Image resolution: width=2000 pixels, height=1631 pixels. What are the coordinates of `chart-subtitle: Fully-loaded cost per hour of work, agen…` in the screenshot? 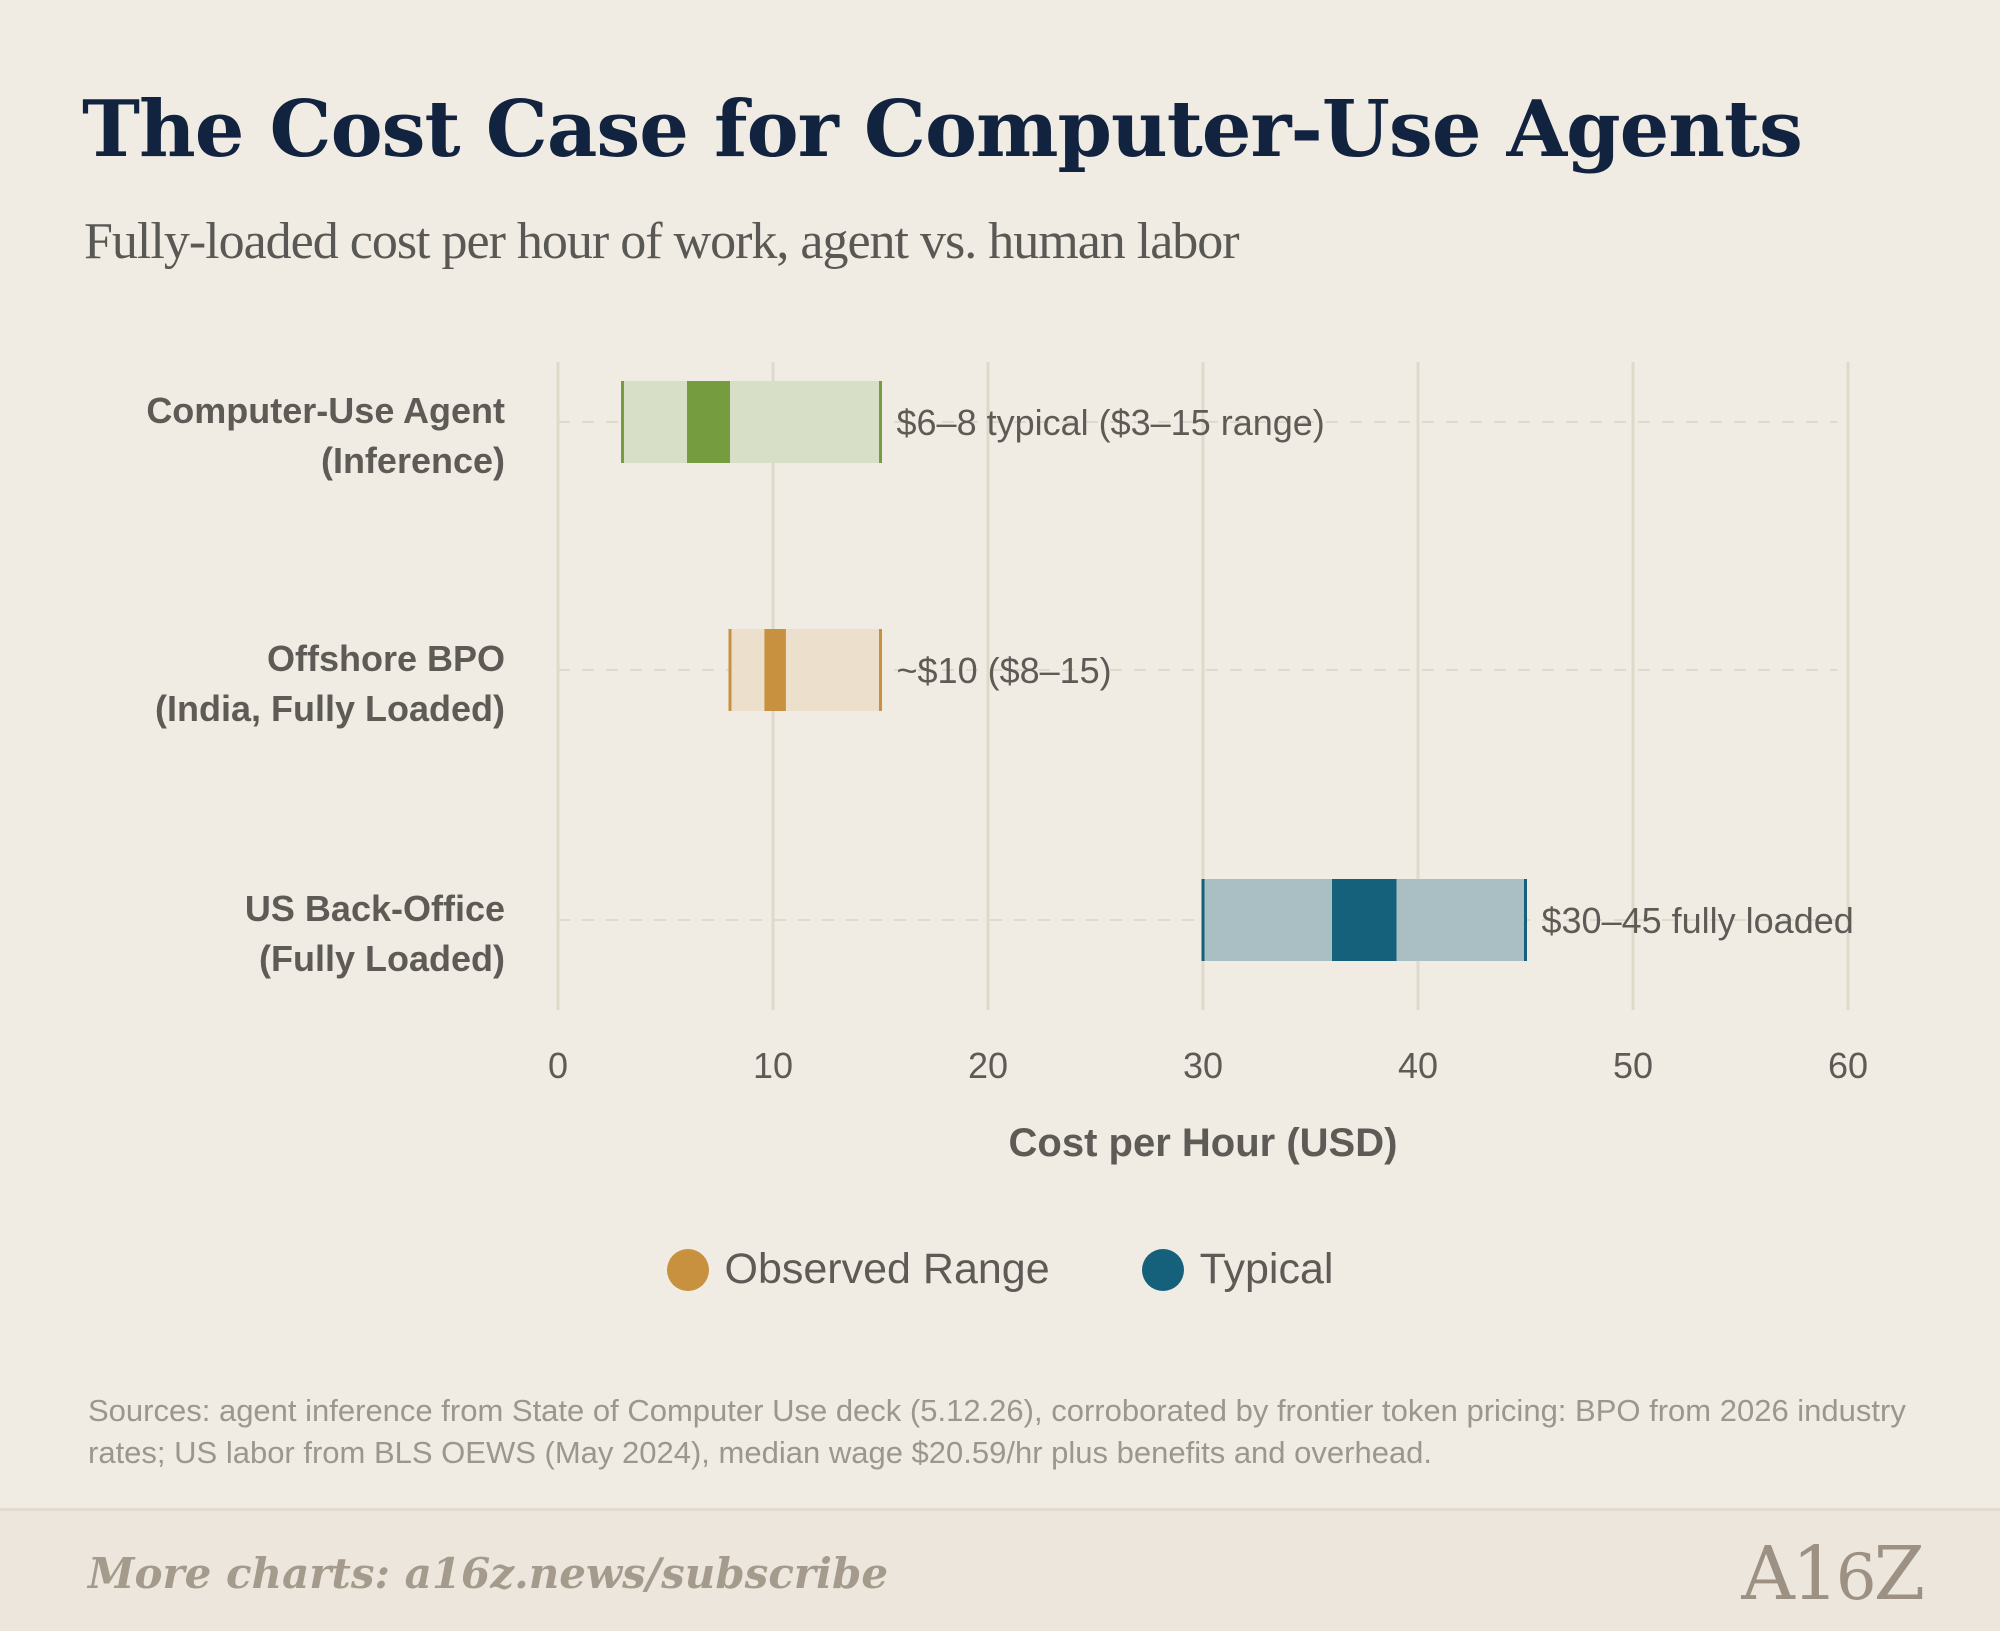 It's located at (662, 241).